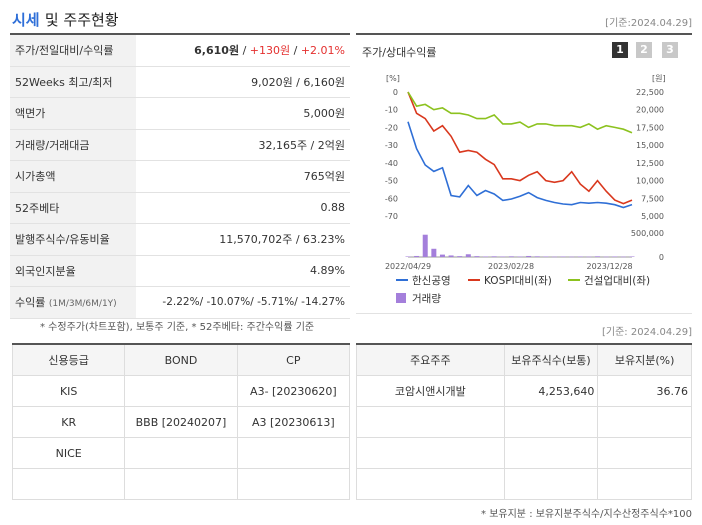 The width and height of the screenshot is (702, 525). I want to click on table-row: 액면가 5,000원, so click(180, 113).